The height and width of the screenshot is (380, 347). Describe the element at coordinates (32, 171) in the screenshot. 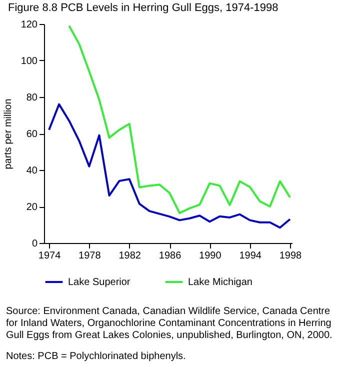

I see `y-tick-label: 40` at that location.